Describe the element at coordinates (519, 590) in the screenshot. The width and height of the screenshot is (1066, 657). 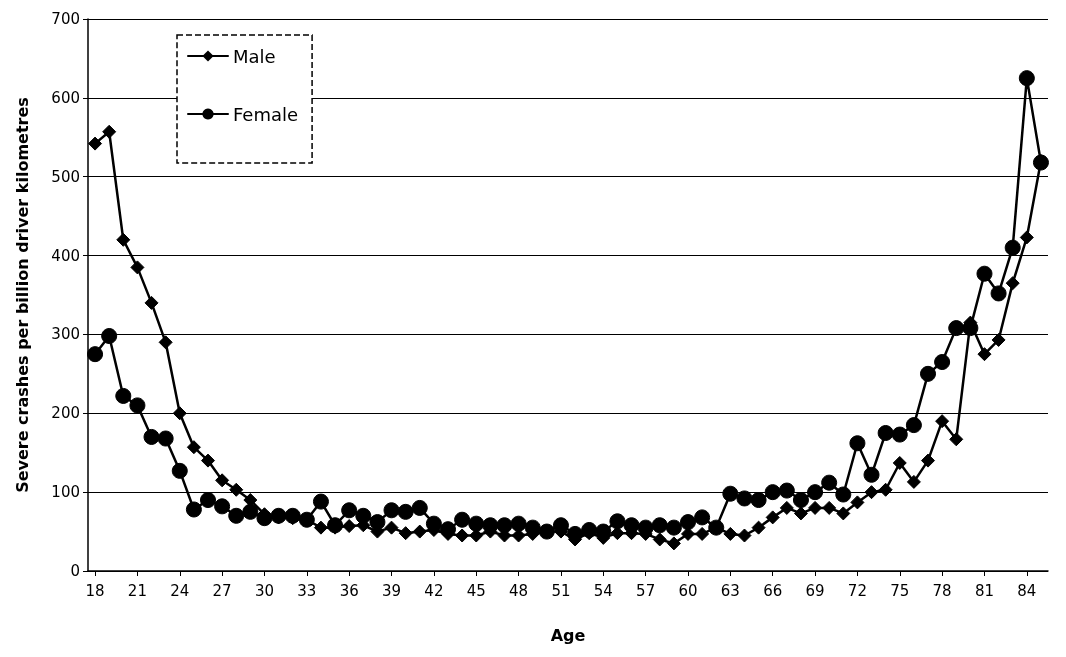
I see `x-tick-label: 48` at that location.